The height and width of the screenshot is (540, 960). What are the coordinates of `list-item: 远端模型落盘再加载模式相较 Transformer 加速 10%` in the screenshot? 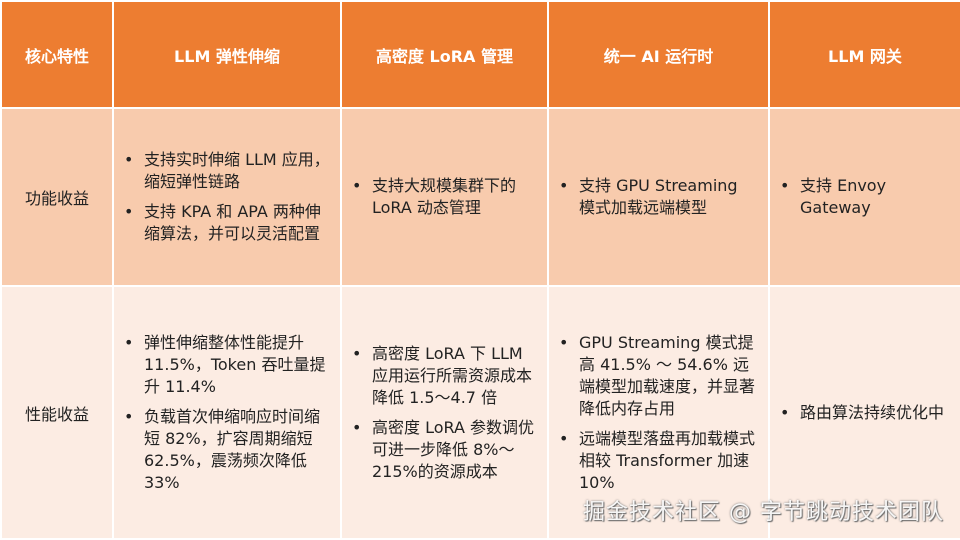 It's located at (656, 461).